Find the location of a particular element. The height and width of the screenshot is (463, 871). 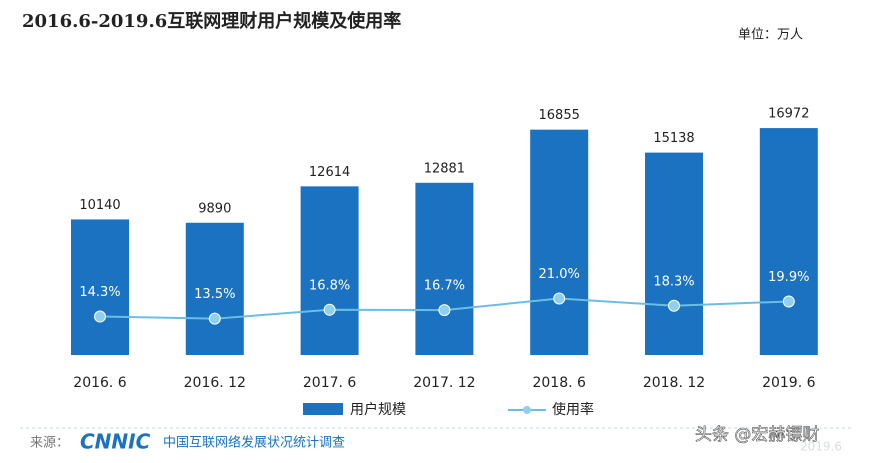

bar-value-label: 16972 is located at coordinates (788, 114).